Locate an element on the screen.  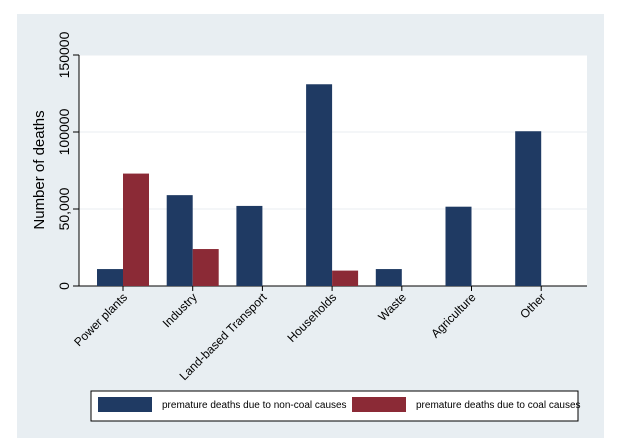
legend-swatch-non-coal is located at coordinates (125, 404).